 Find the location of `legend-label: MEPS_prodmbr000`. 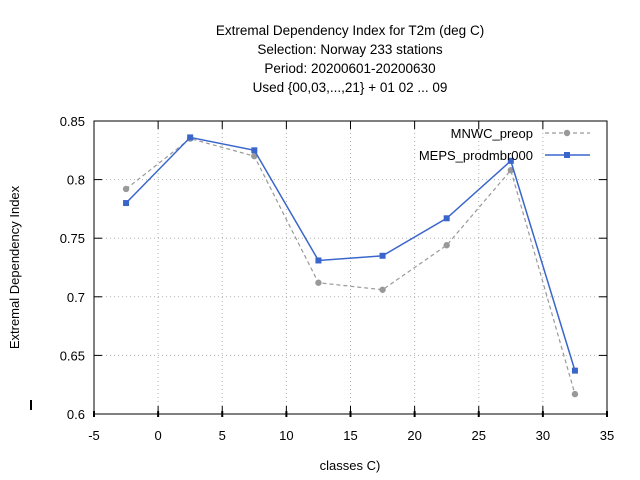

legend-label: MEPS_prodmbr000 is located at coordinates (476, 155).